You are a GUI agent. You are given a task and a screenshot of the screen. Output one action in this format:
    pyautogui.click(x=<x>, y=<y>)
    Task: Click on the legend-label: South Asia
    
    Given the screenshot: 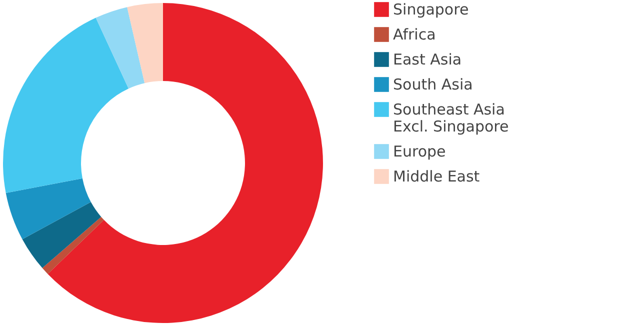 What is the action you would take?
    pyautogui.click(x=433, y=85)
    